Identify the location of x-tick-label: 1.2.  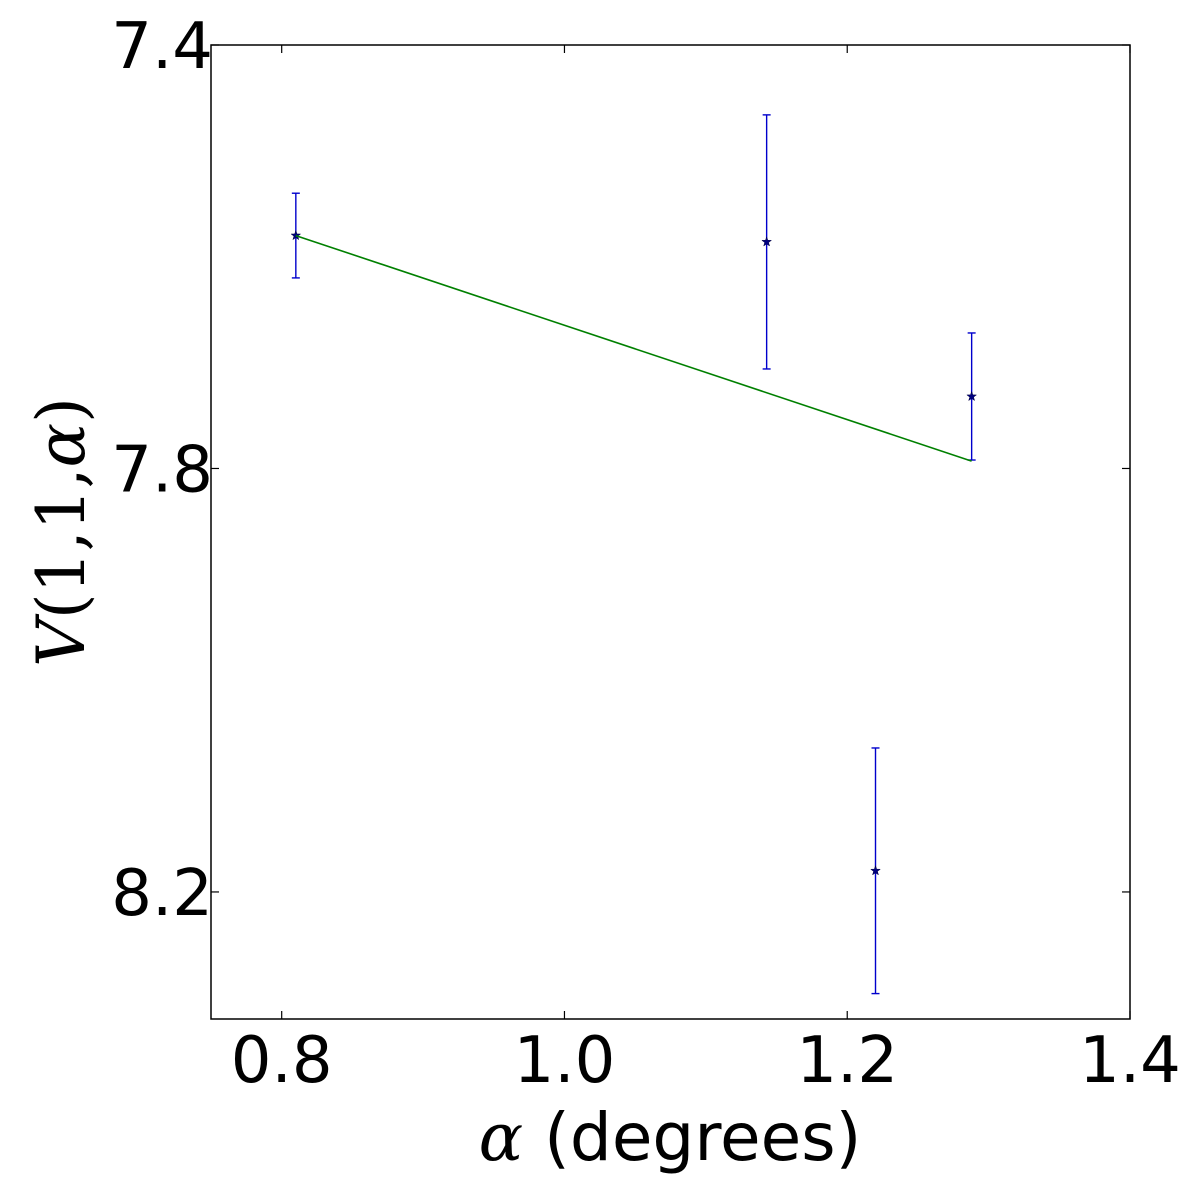
(847, 1061).